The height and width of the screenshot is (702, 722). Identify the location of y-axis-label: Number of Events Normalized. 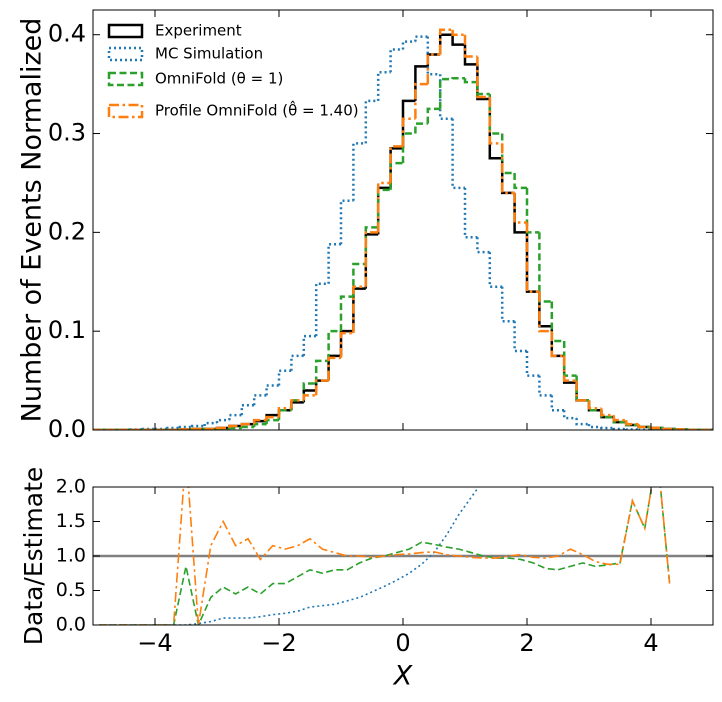
(32, 220).